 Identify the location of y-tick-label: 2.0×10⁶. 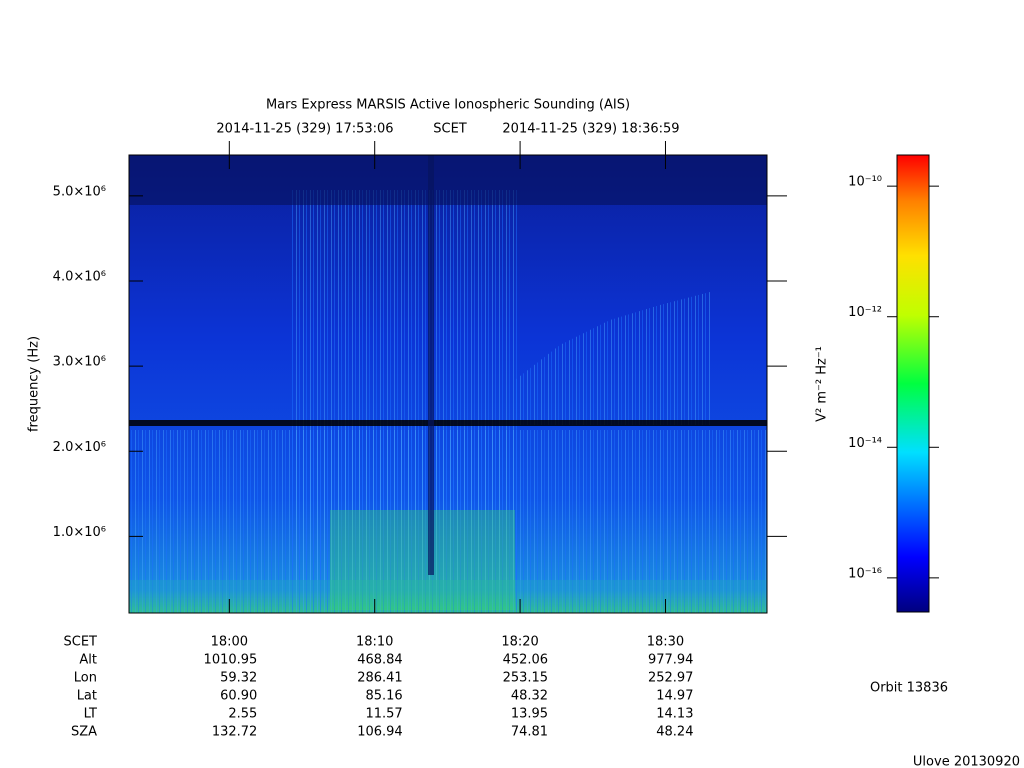
(79, 447).